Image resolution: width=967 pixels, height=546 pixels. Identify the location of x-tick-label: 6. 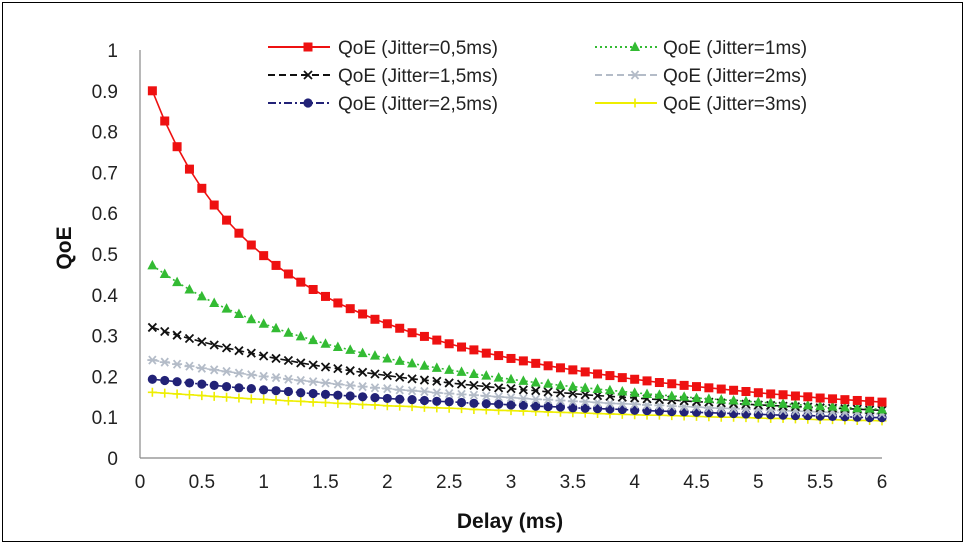
(882, 482).